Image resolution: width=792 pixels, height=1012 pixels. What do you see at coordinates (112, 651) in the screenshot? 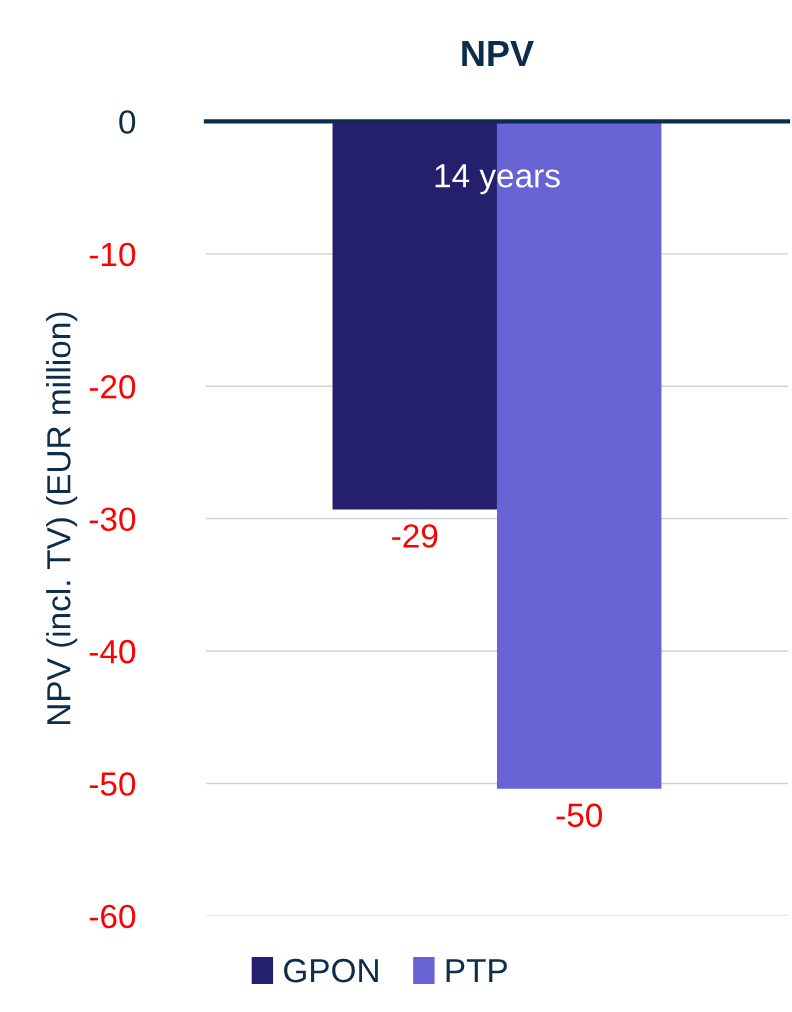
I see `y-tick-label: -40` at bounding box center [112, 651].